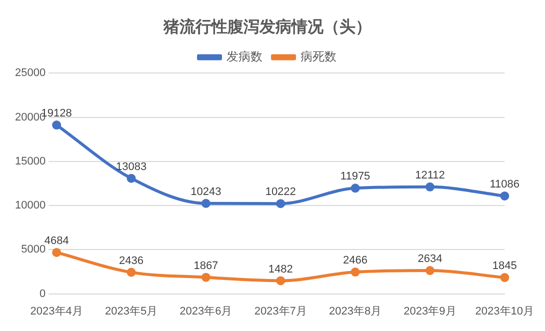 The width and height of the screenshot is (545, 331). I want to click on y-tick-label: 10000, so click(30, 206).